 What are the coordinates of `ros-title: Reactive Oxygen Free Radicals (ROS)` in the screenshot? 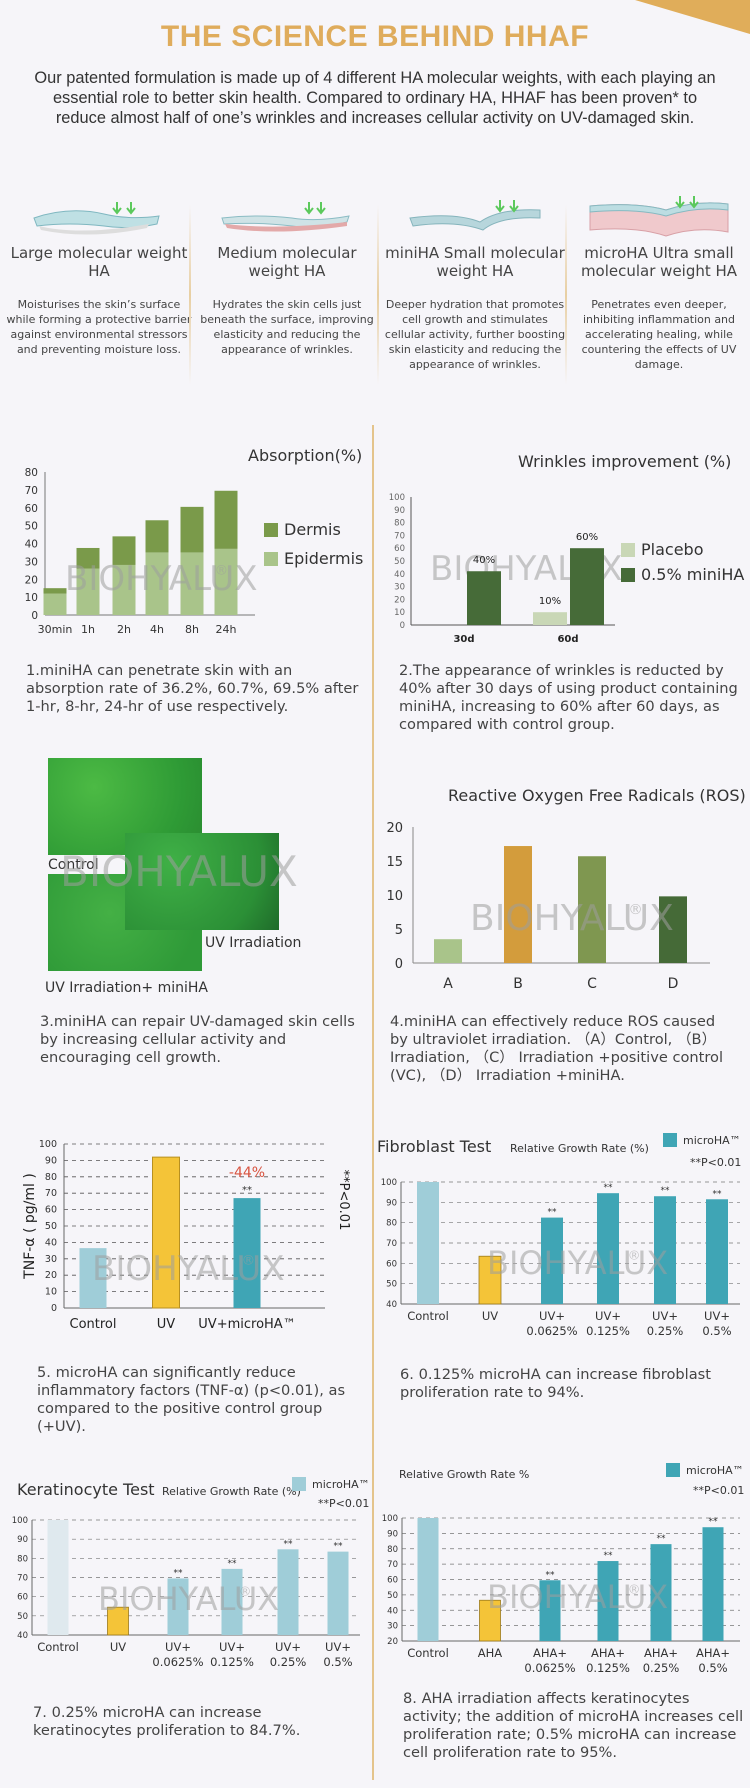 It's located at (597, 795).